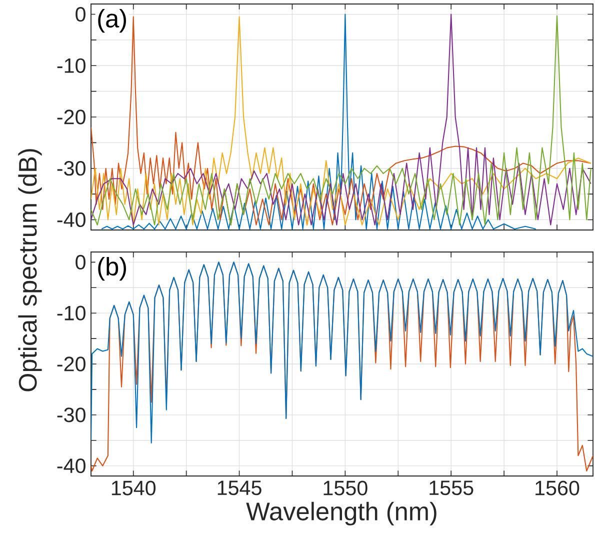 The image size is (595, 542). What do you see at coordinates (240, 488) in the screenshot?
I see `x-tick-label: 1545` at bounding box center [240, 488].